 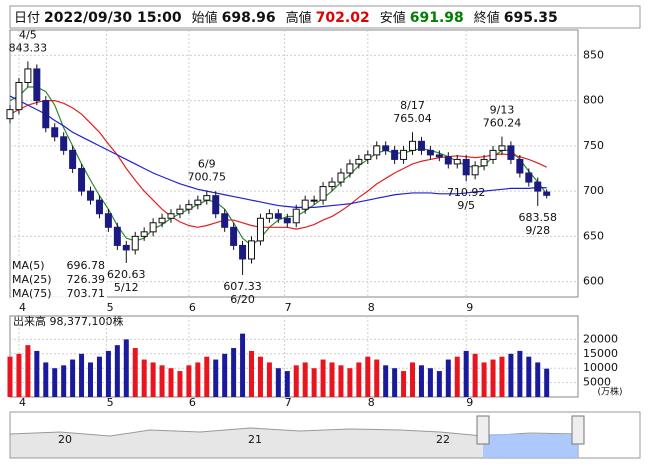 What do you see at coordinates (59, 280) in the screenshot?
I see `legend-box` at bounding box center [59, 280].